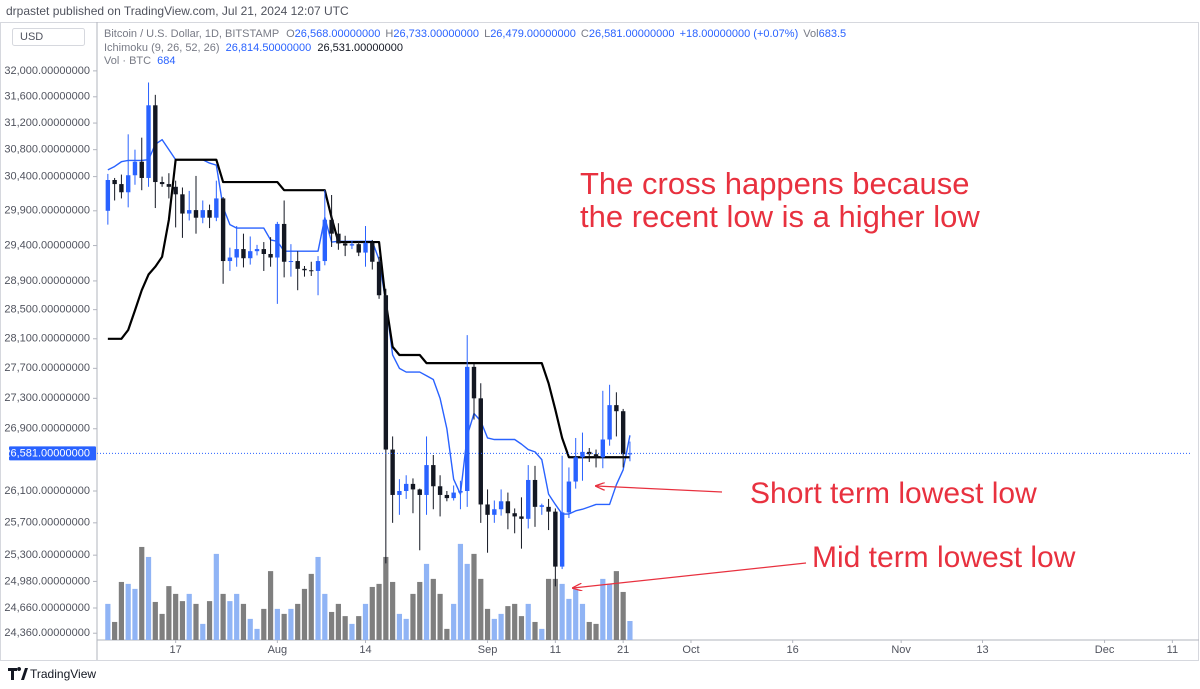  Describe the element at coordinates (389, 34) in the screenshot. I see `ohlc-key: H` at that location.